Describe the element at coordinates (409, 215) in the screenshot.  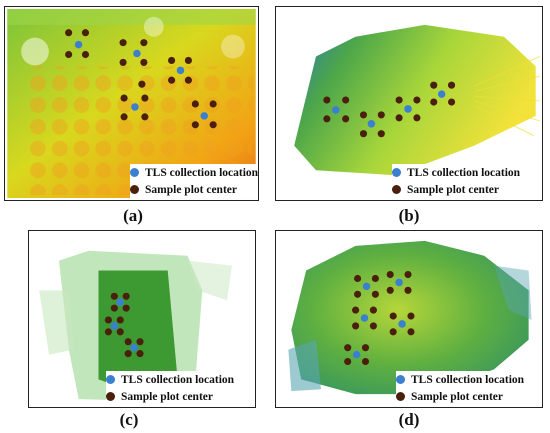
I see `caption-b: (b)` at that location.